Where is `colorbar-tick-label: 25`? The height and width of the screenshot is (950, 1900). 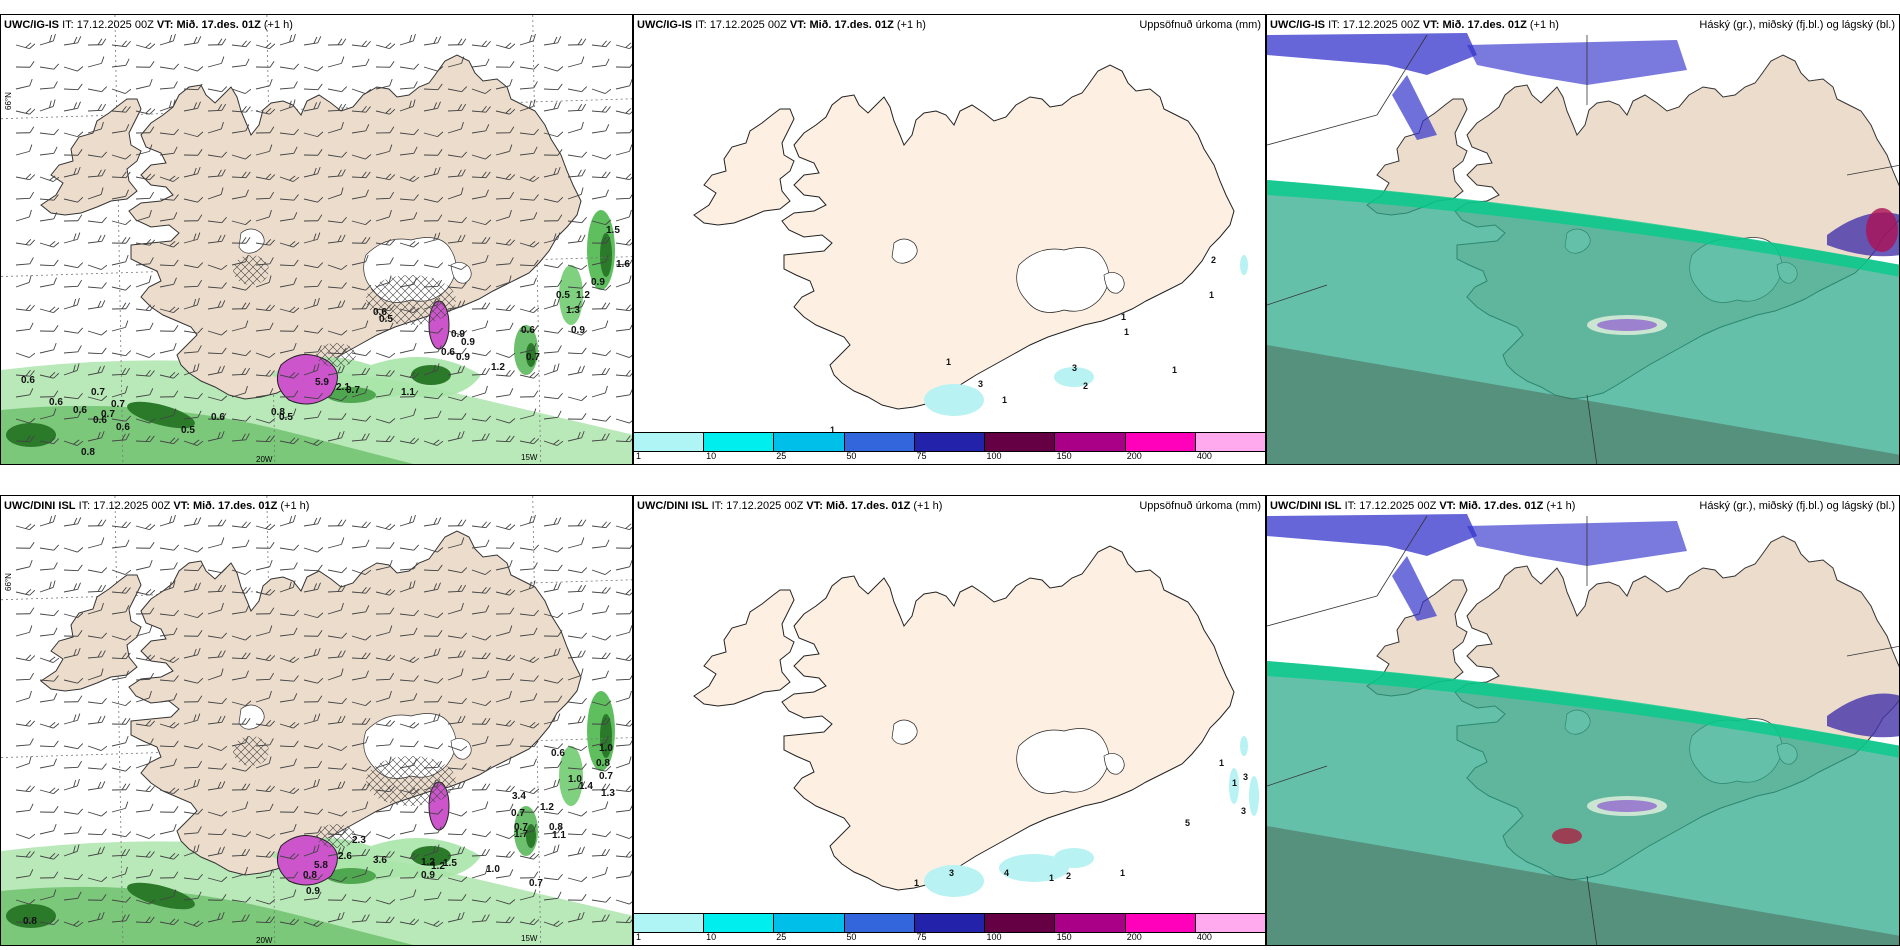 colorbar-tick-label: 25 is located at coordinates (781, 937).